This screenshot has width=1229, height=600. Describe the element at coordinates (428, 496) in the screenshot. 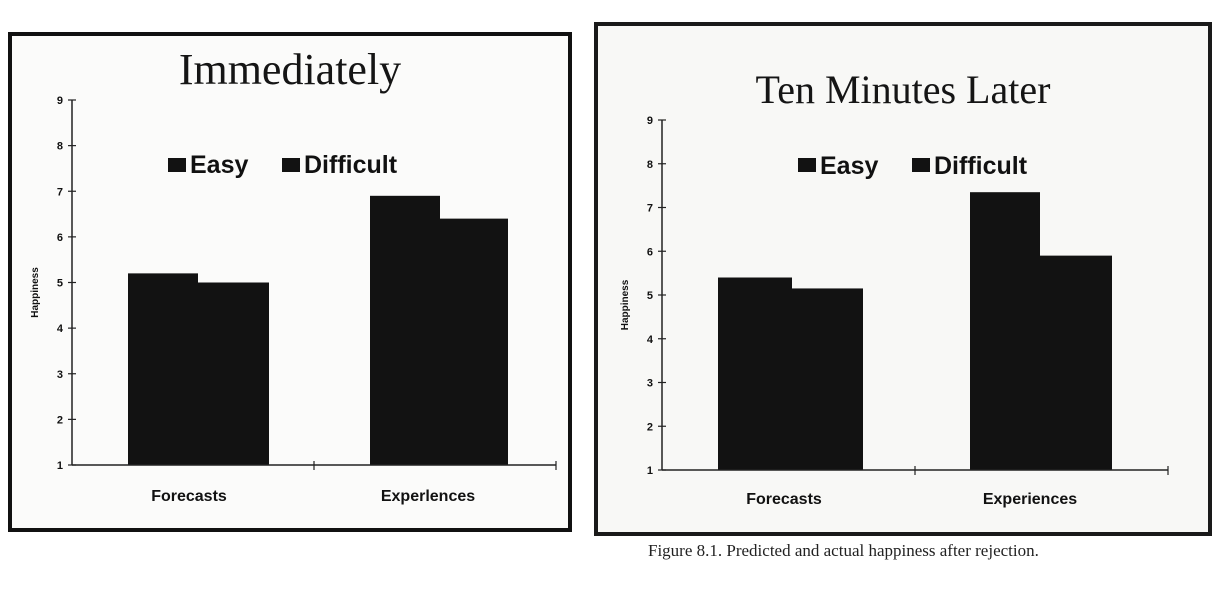

I see `x-category-label: Experlences` at that location.